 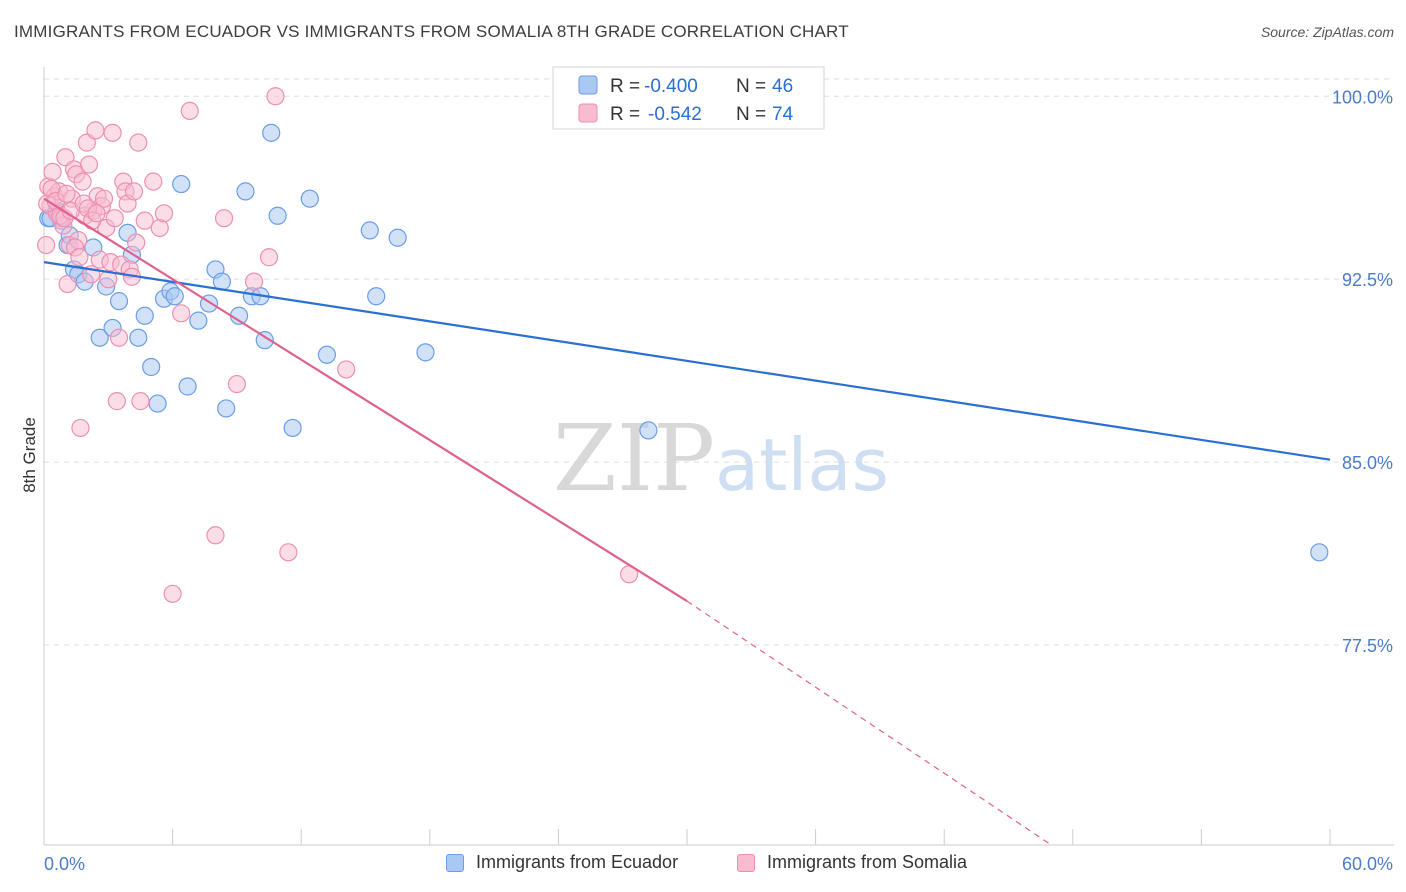 I want to click on legend-r-value: -0.542, so click(x=675, y=114).